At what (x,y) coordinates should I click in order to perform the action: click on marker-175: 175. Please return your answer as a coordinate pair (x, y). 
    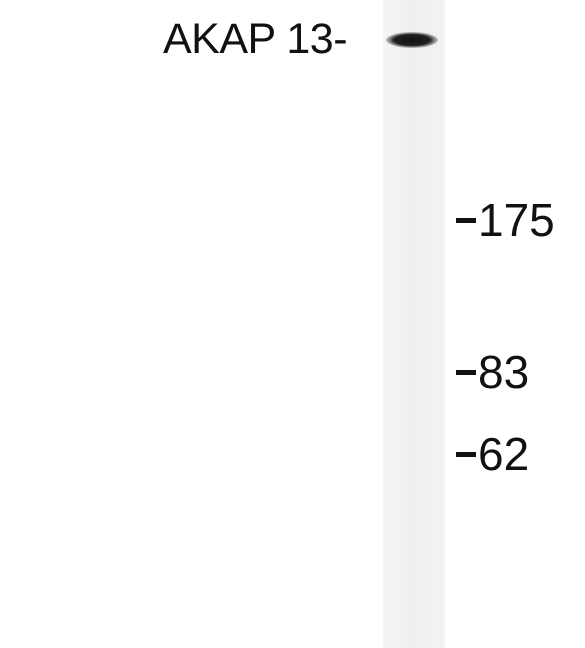
    Looking at the image, I should click on (505, 220).